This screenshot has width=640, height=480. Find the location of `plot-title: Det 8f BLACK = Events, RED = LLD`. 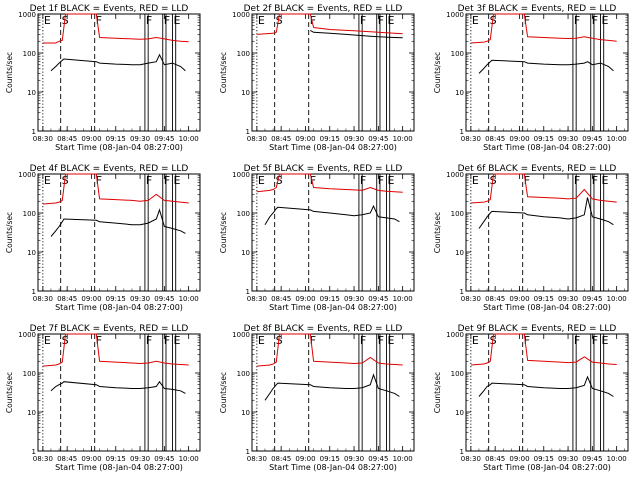

plot-title: Det 8f BLACK = Events, RED = LLD is located at coordinates (323, 329).